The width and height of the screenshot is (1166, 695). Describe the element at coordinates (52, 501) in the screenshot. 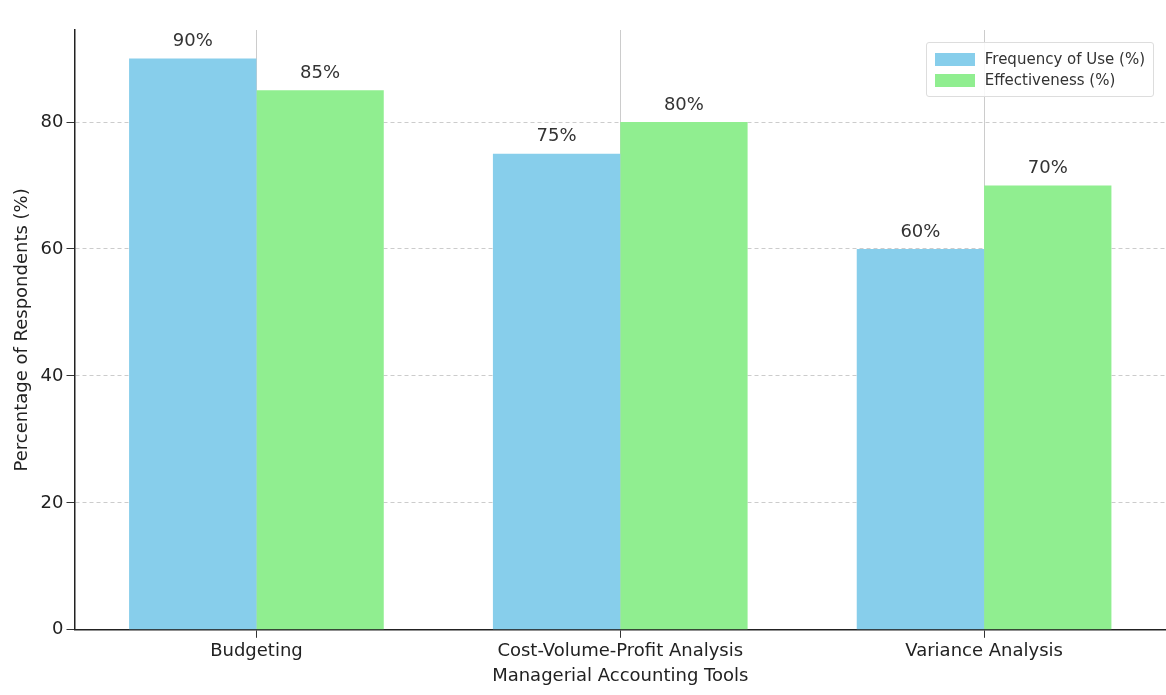

I see `y-tick-label: 20` at that location.